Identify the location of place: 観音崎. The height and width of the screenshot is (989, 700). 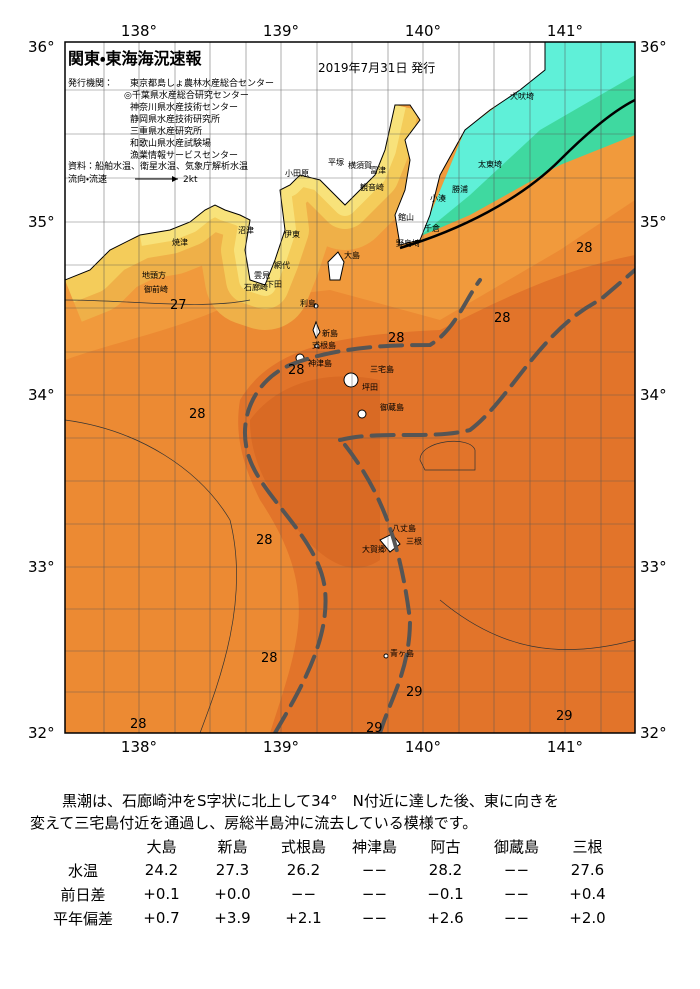
(372, 187).